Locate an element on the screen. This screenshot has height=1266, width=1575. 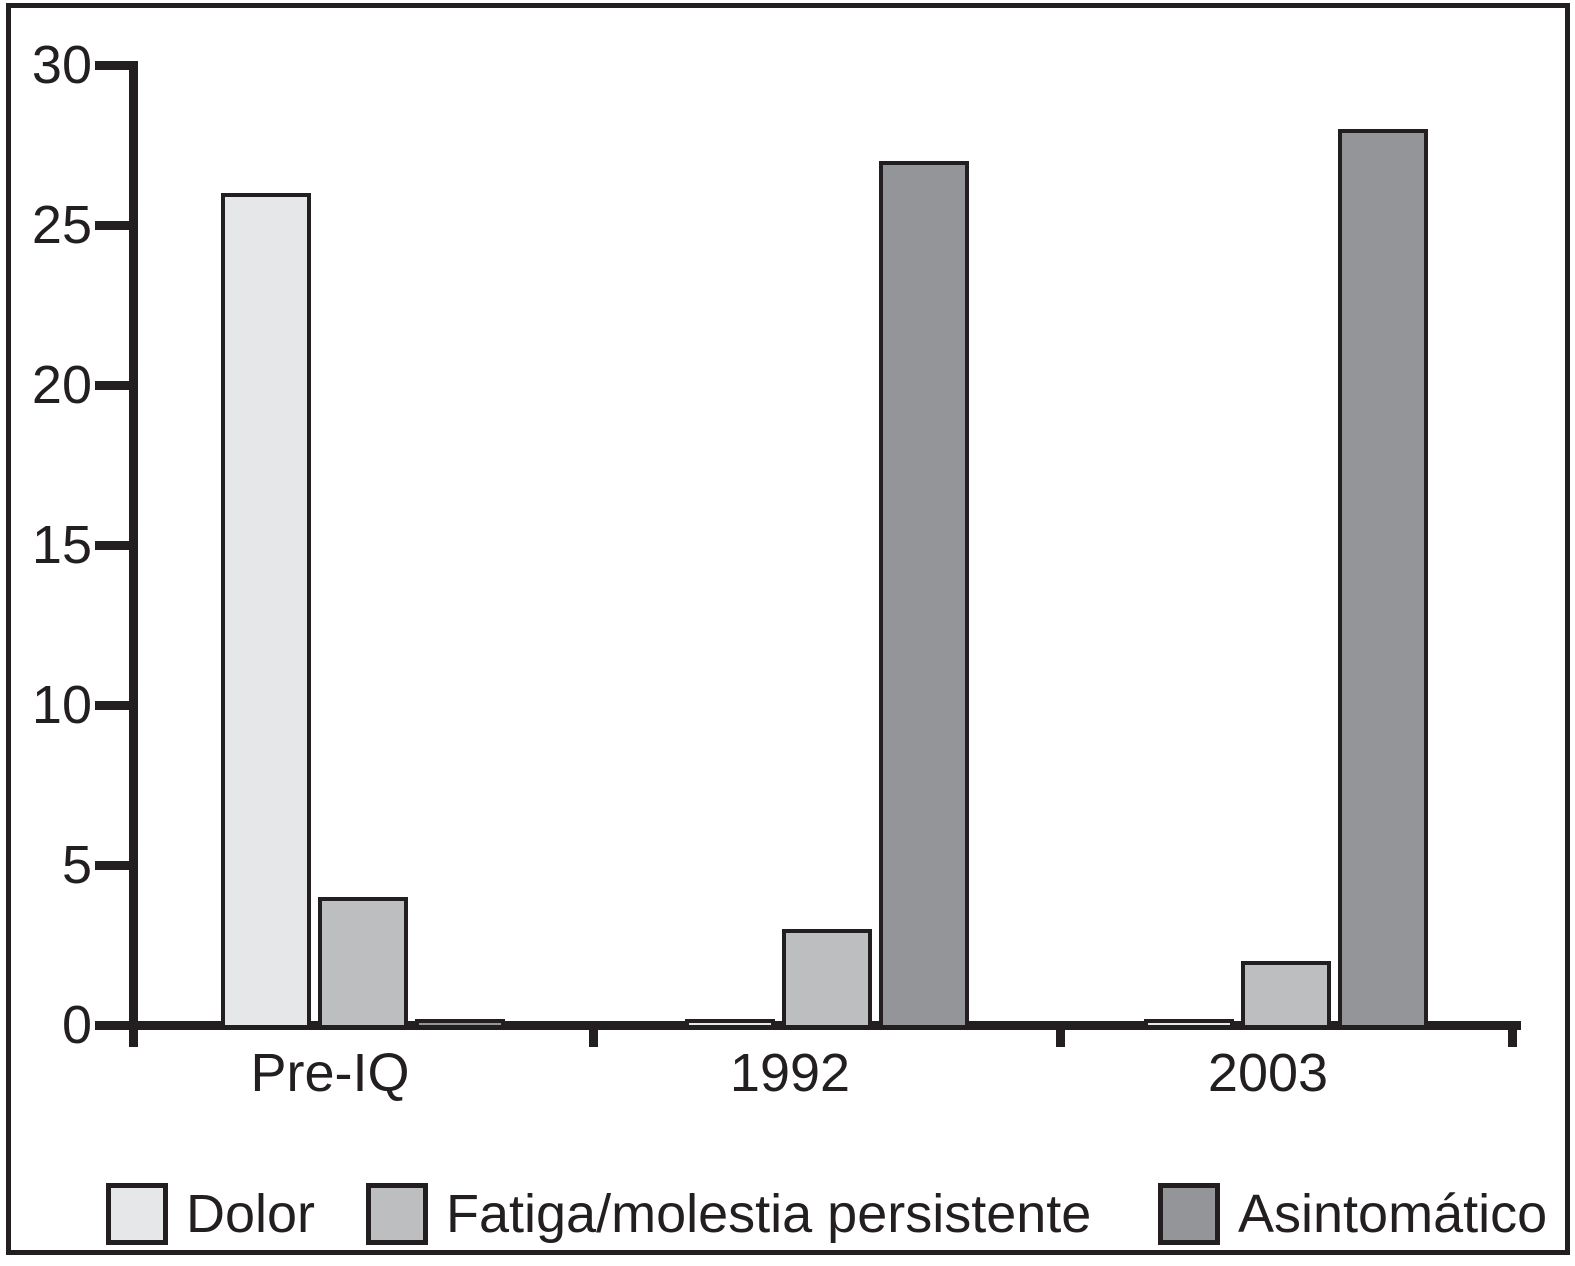
legend-label-fatiga-molestia-persistente: Fatiga/molestia persistente is located at coordinates (769, 1214).